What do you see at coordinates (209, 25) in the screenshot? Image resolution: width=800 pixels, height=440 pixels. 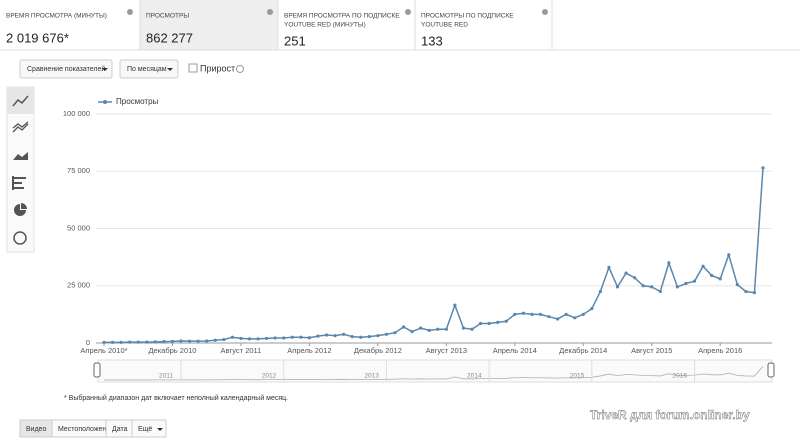 I see `tile-selected-bg` at bounding box center [209, 25].